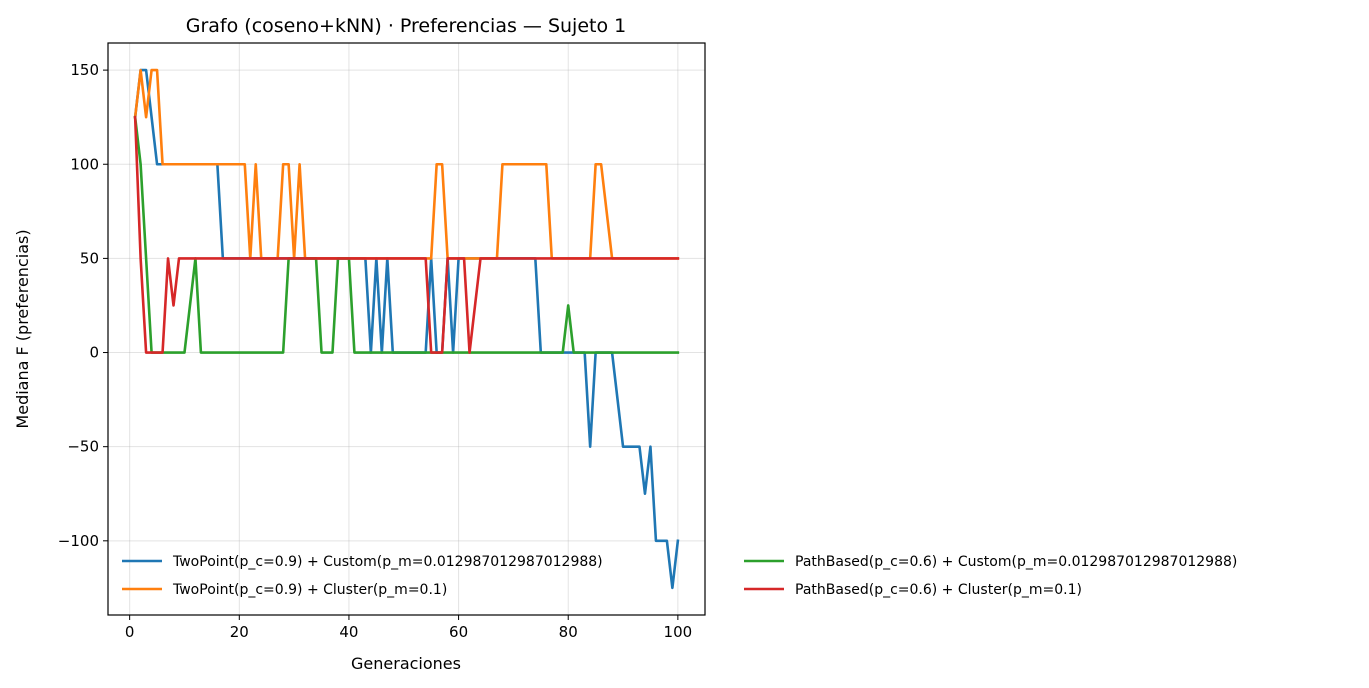 The image size is (1369, 688). I want to click on y-tick-label: 100, so click(84, 164).